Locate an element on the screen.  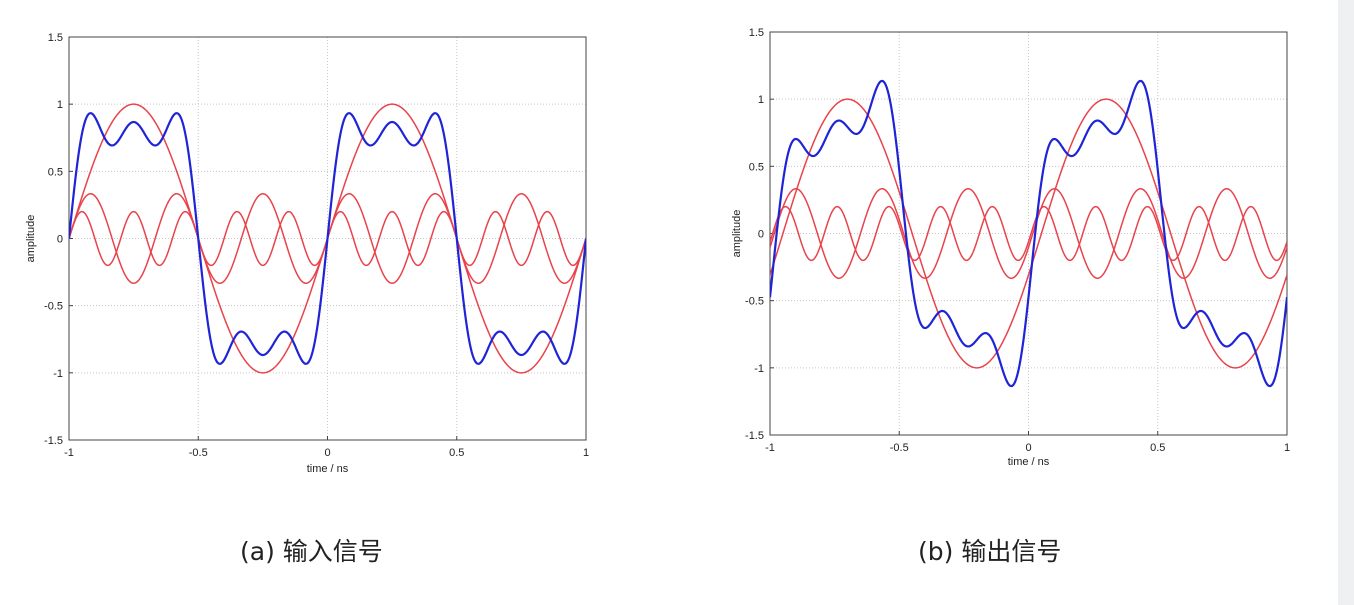
series-harmonic-5-line-output is located at coordinates (1028, 233).